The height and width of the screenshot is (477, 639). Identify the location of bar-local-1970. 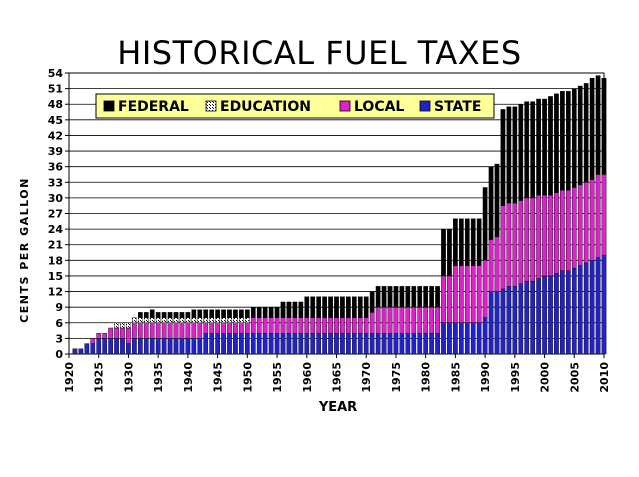
(366, 325).